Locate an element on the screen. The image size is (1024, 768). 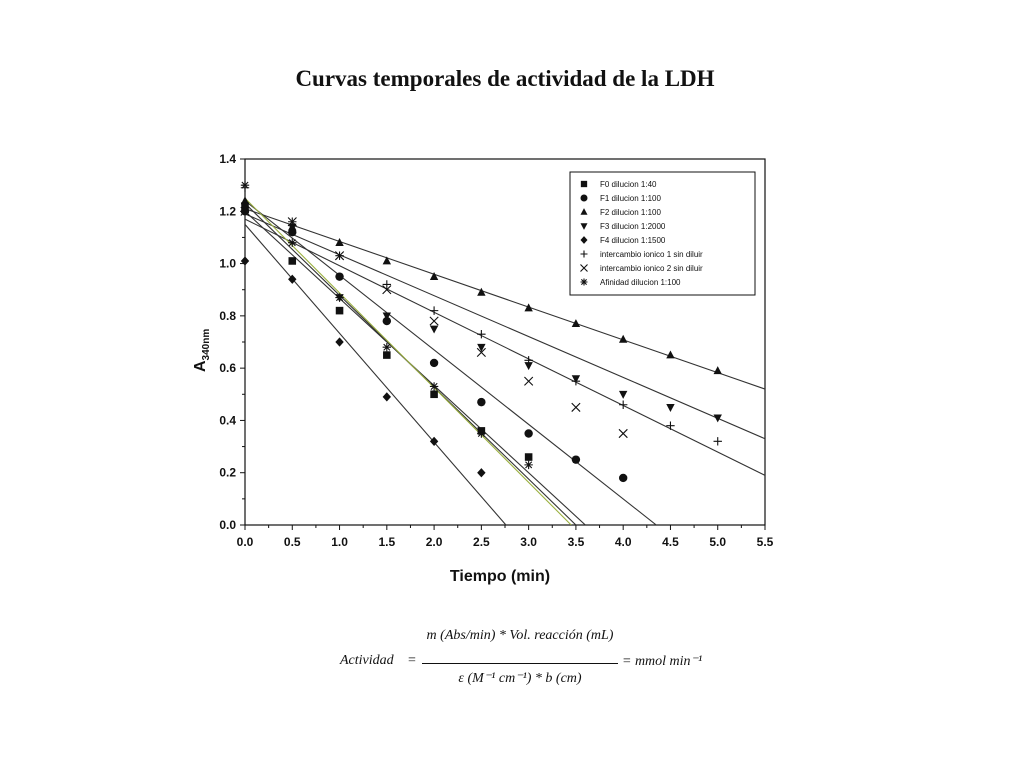
legend-item-label: F0 dilucion 1:40 is located at coordinates (628, 184).